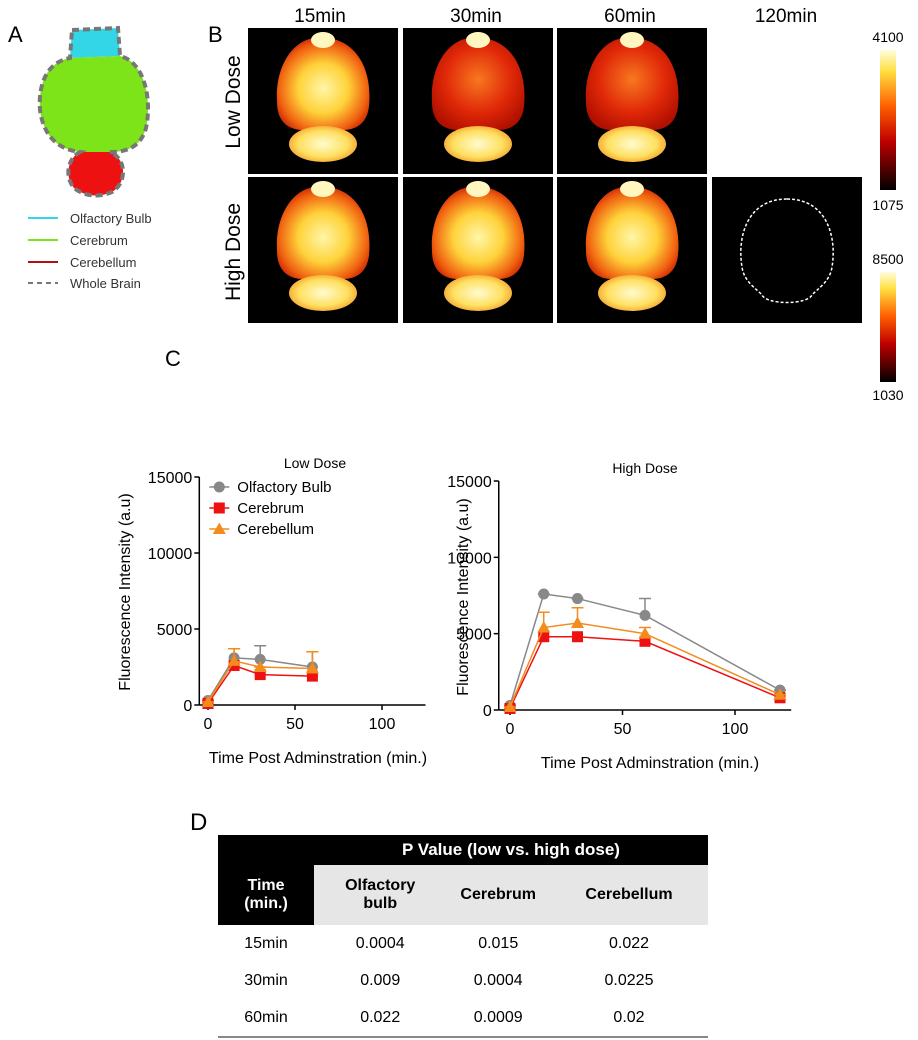 The image size is (918, 1040). What do you see at coordinates (15, 34) in the screenshot?
I see `panel-letter: A` at bounding box center [15, 34].